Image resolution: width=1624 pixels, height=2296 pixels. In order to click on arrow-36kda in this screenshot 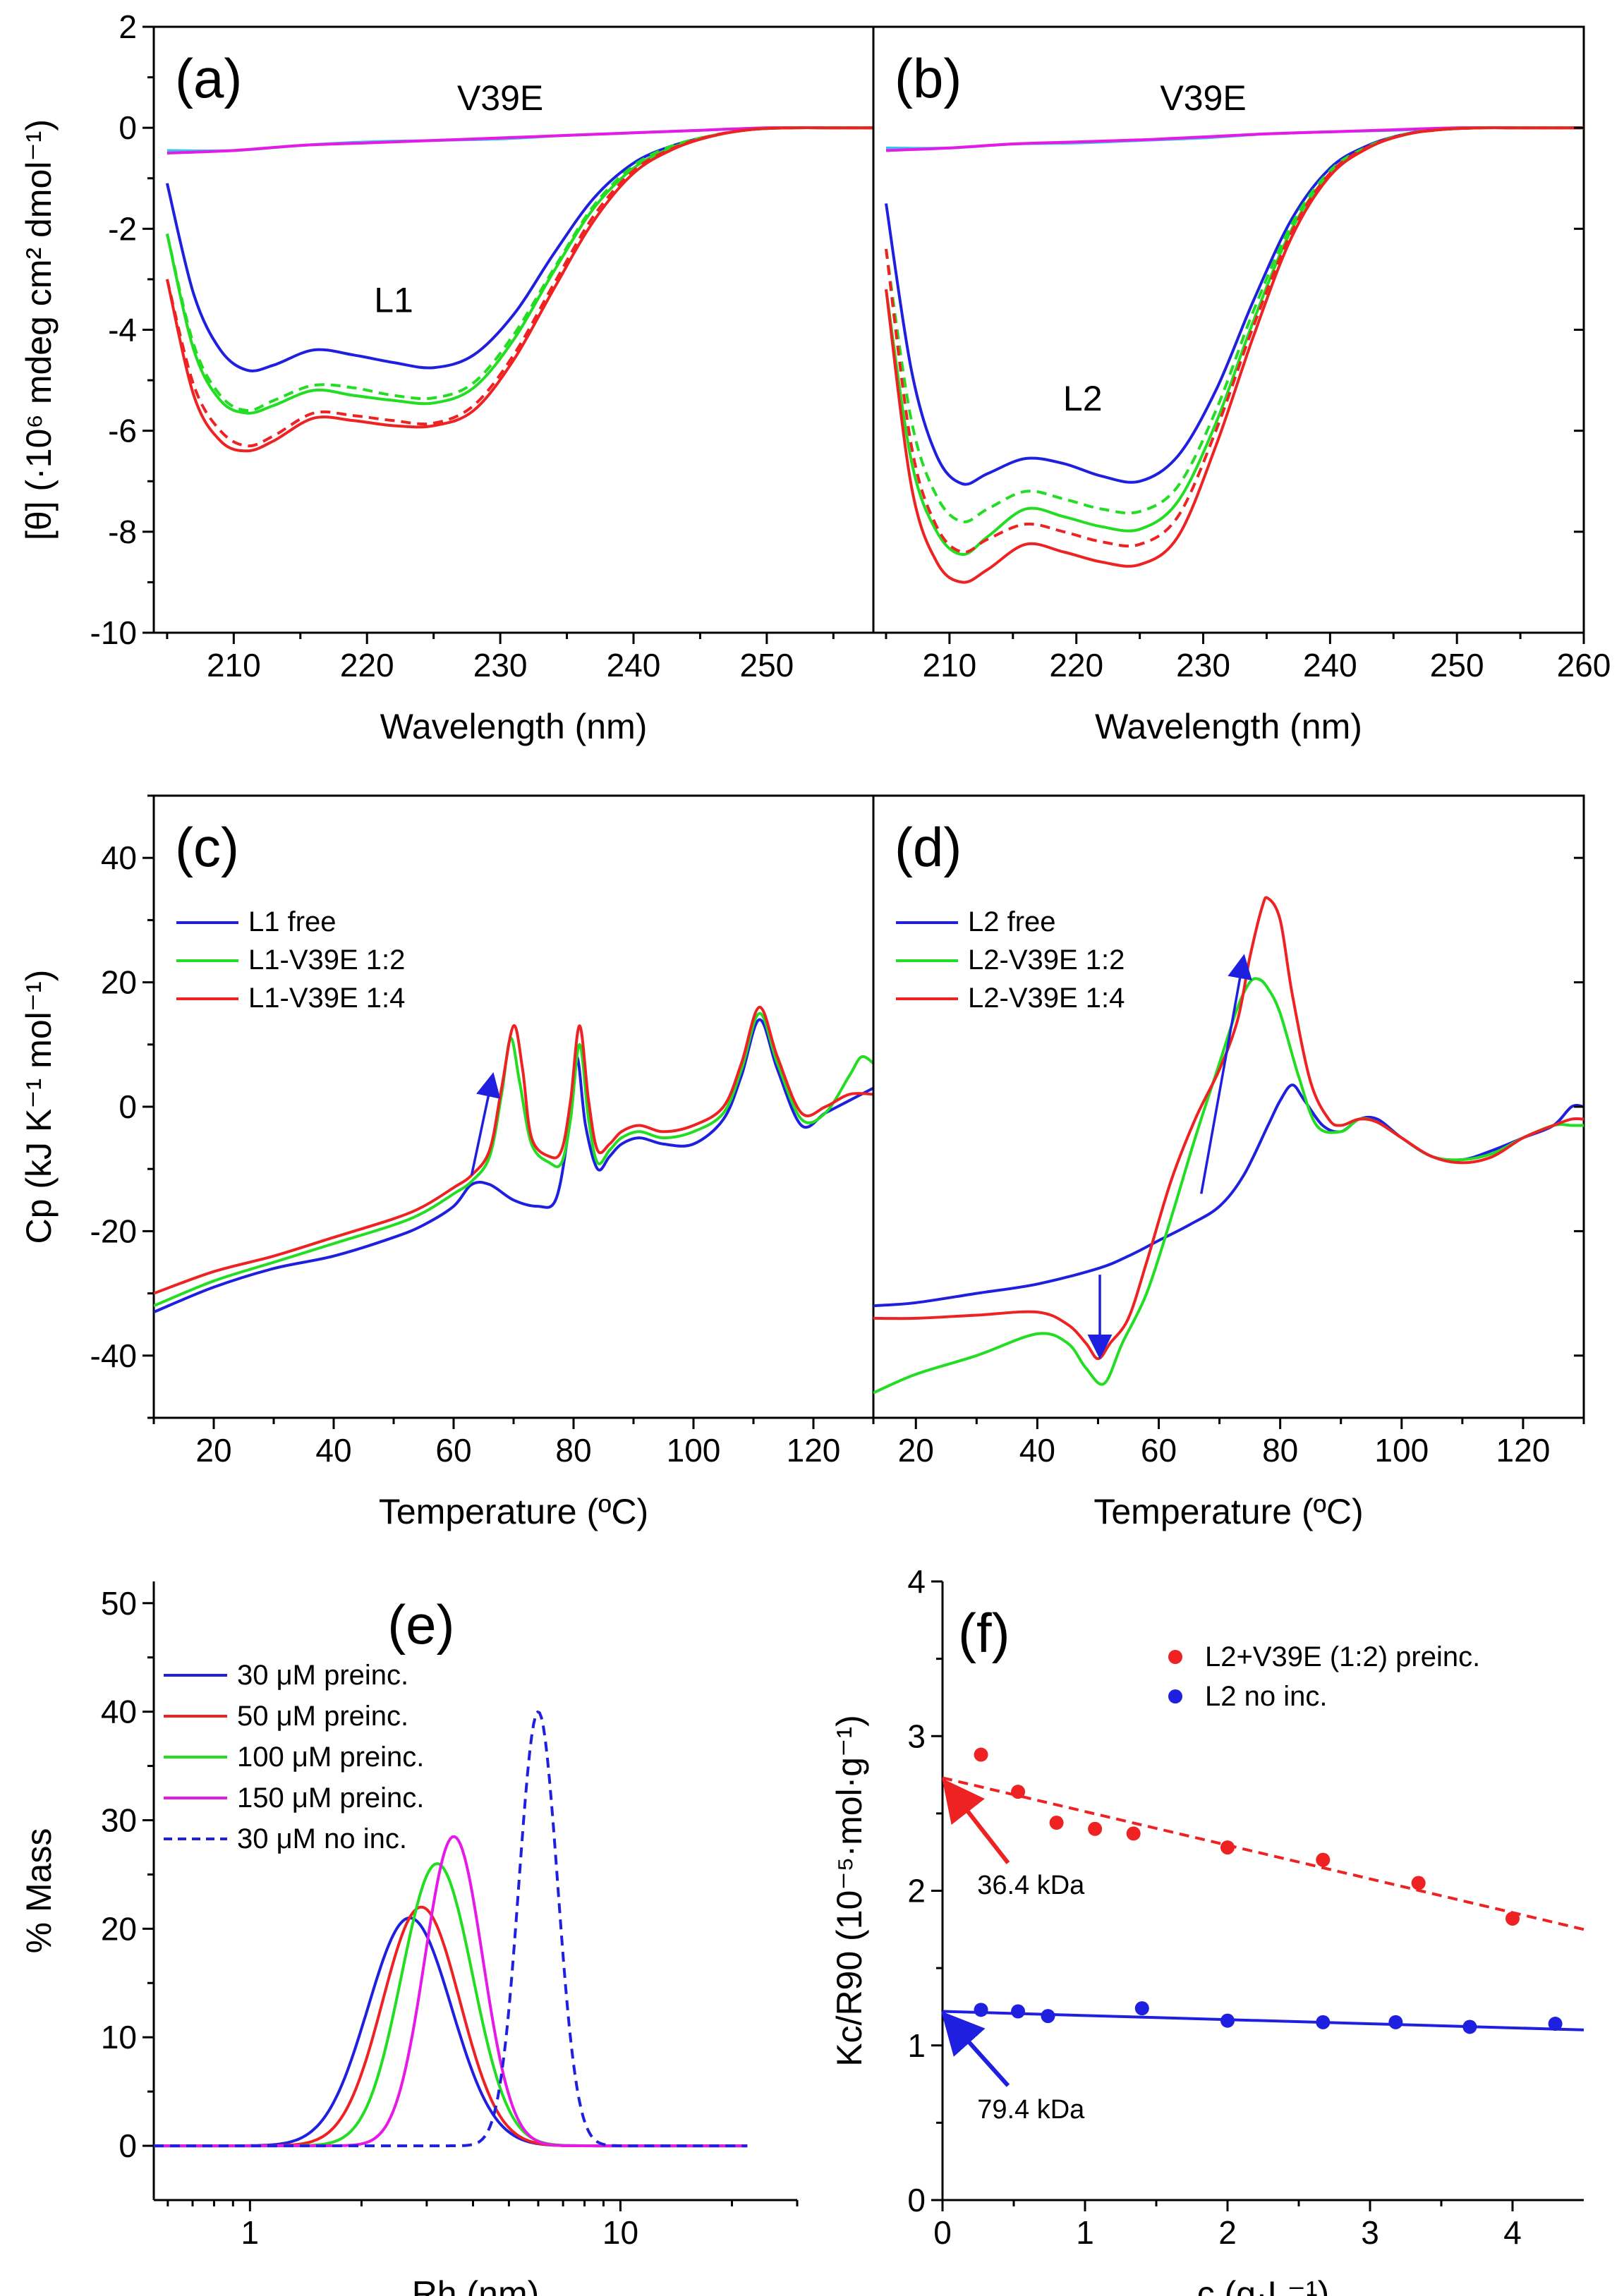, I will do `click(976, 1821)`.